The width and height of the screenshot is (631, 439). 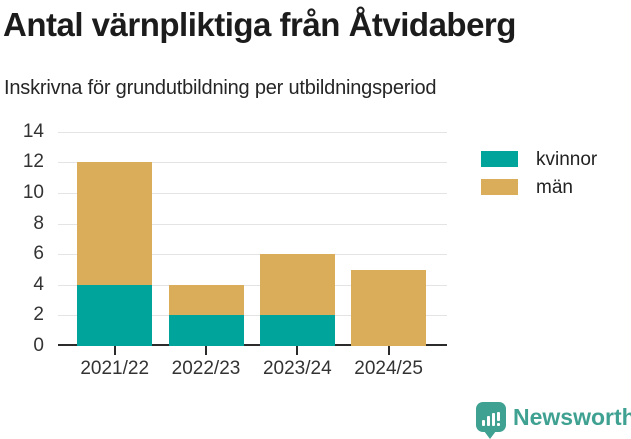 I want to click on x-axis-label: 2024/25, so click(x=388, y=368).